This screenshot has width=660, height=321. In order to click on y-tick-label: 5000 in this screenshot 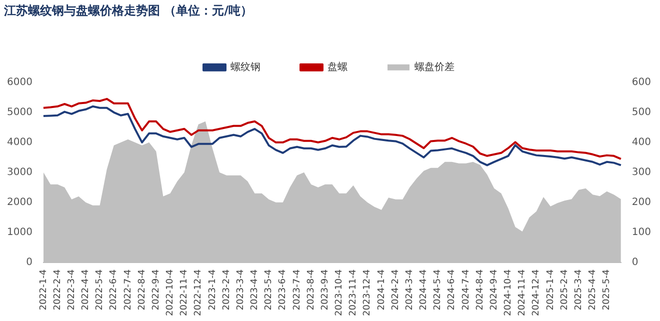, I will do `click(19, 112)`.